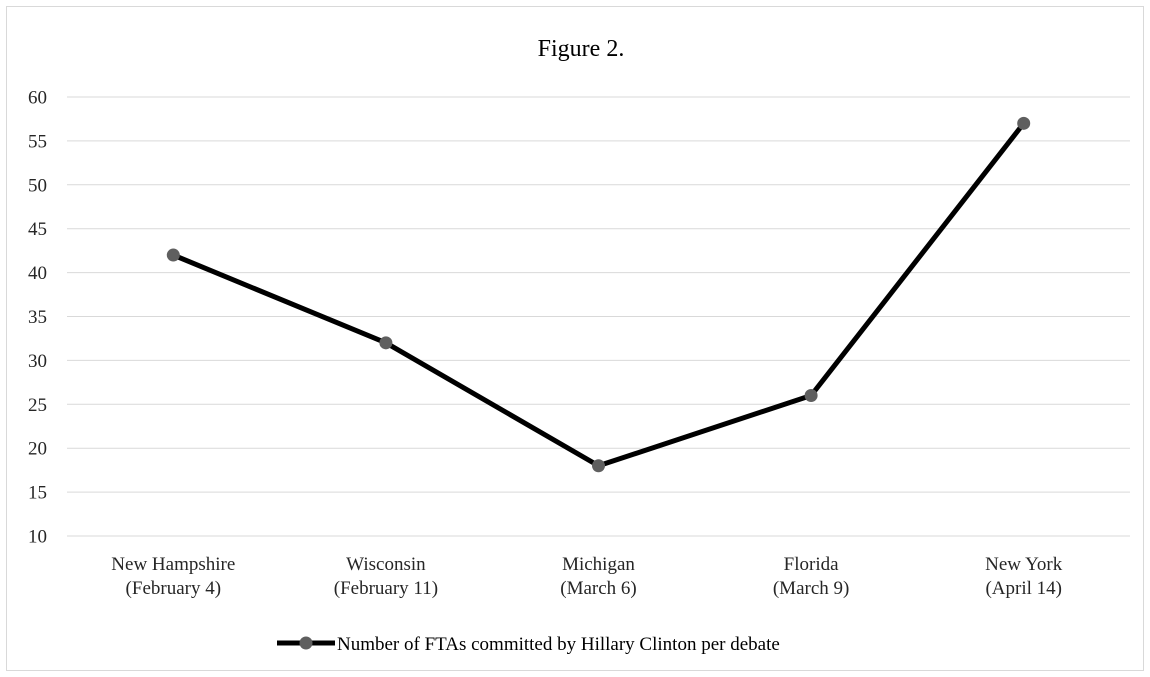  I want to click on y-tick-label: 10, so click(37, 537).